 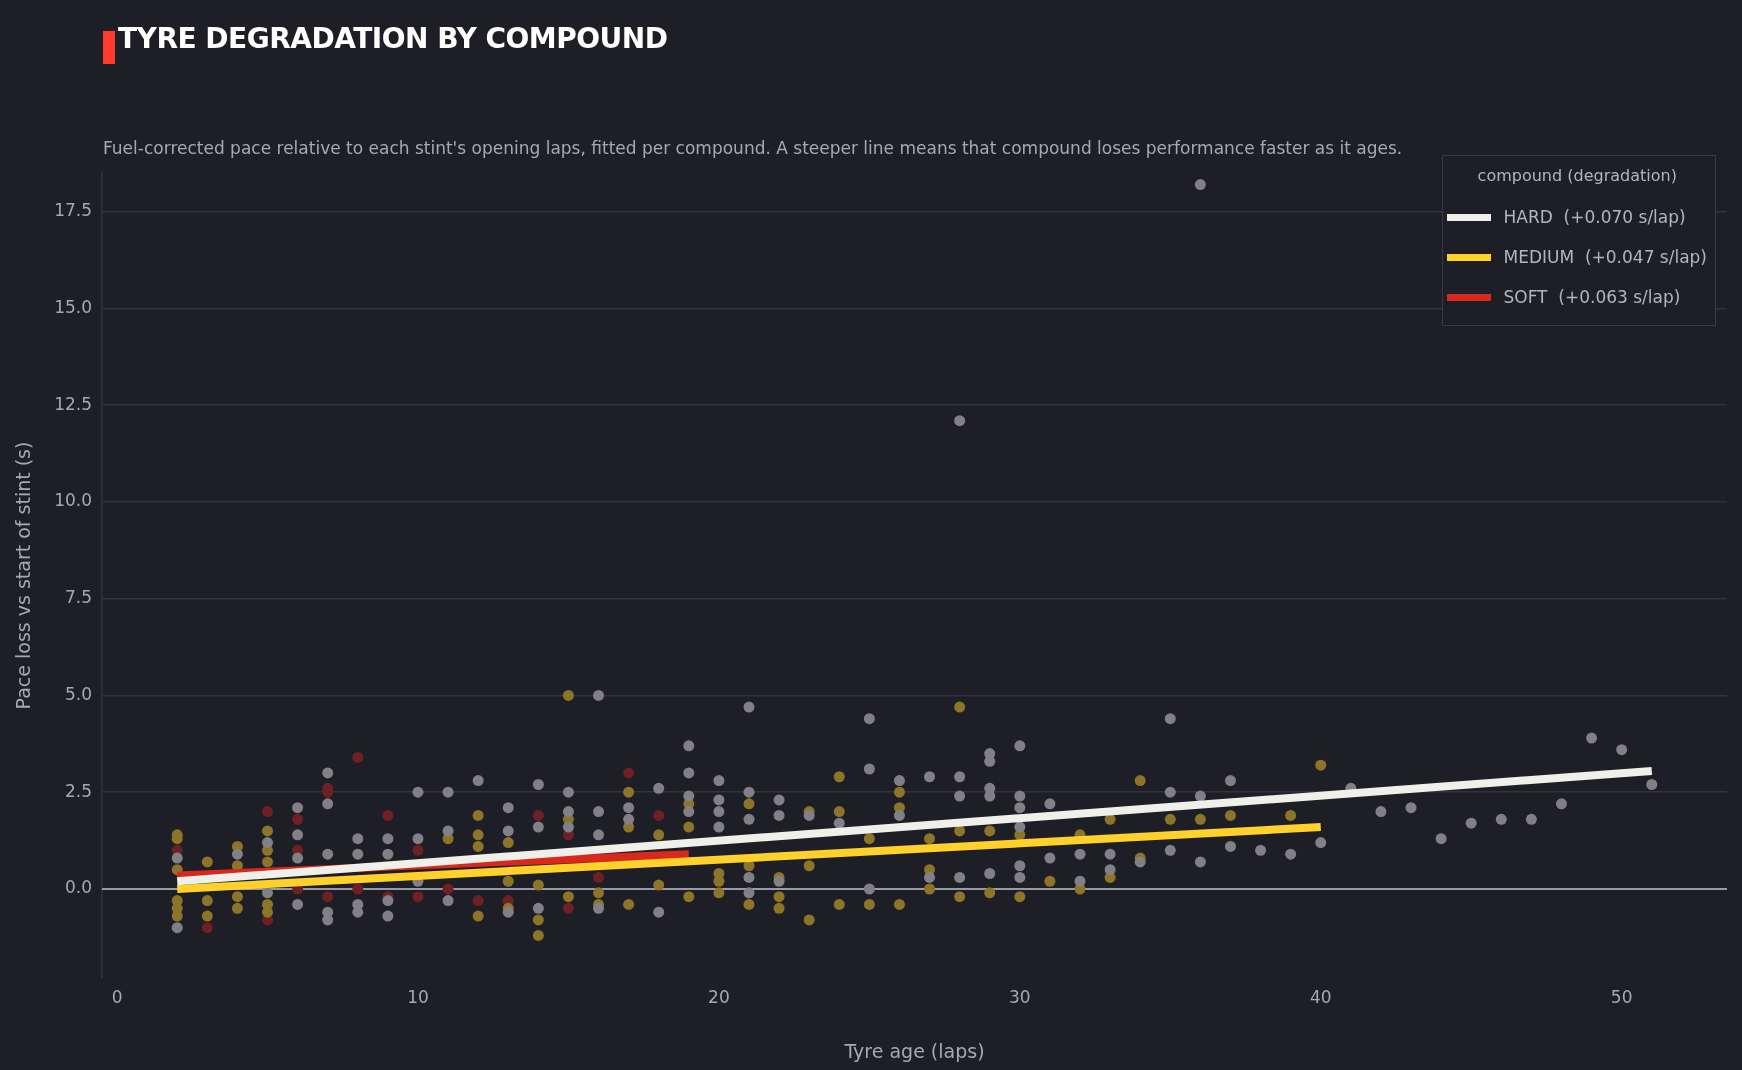 I want to click on x-tick-label: 10, so click(x=418, y=996).